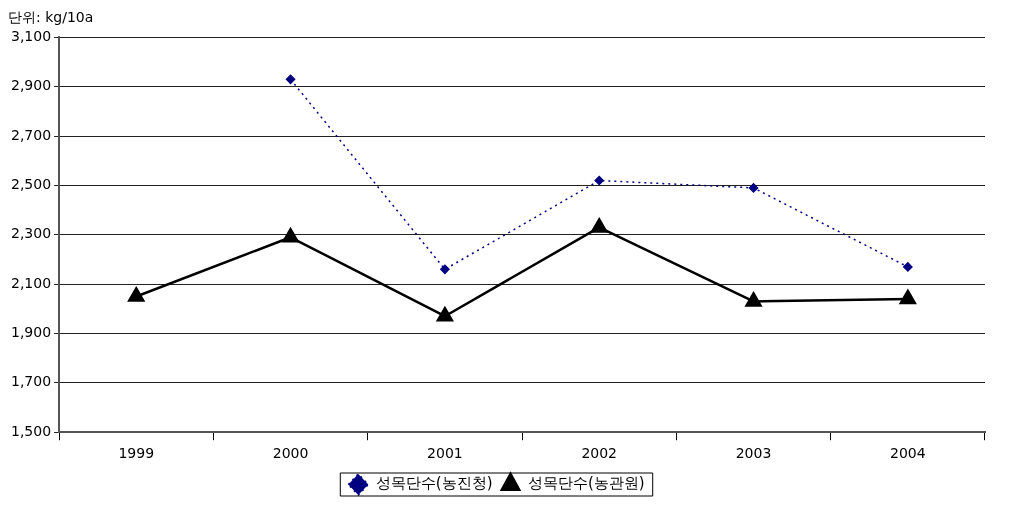 This screenshot has height=522, width=1013. Describe the element at coordinates (434, 483) in the screenshot. I see `legend-label: 성목단수(농진청)` at that location.